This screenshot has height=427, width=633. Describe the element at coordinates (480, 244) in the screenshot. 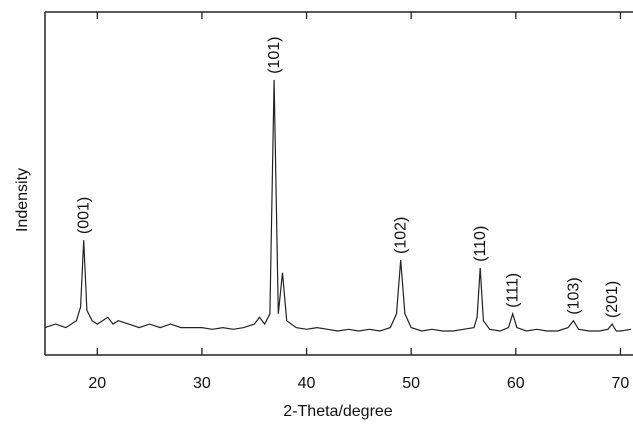

I see `peak-label: (110)` at that location.